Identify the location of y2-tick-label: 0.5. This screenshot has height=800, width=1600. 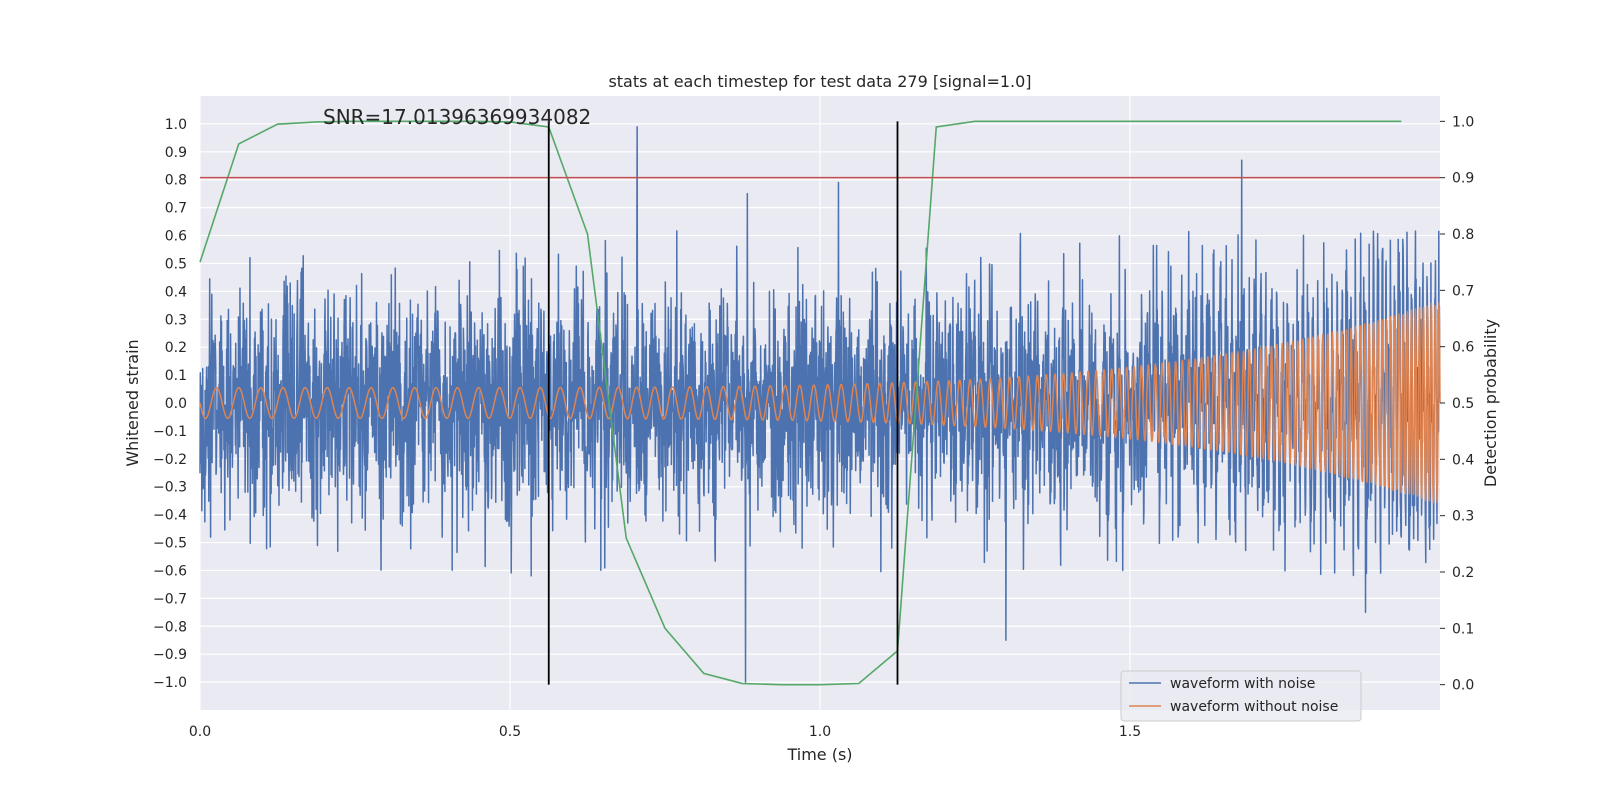
(1463, 404).